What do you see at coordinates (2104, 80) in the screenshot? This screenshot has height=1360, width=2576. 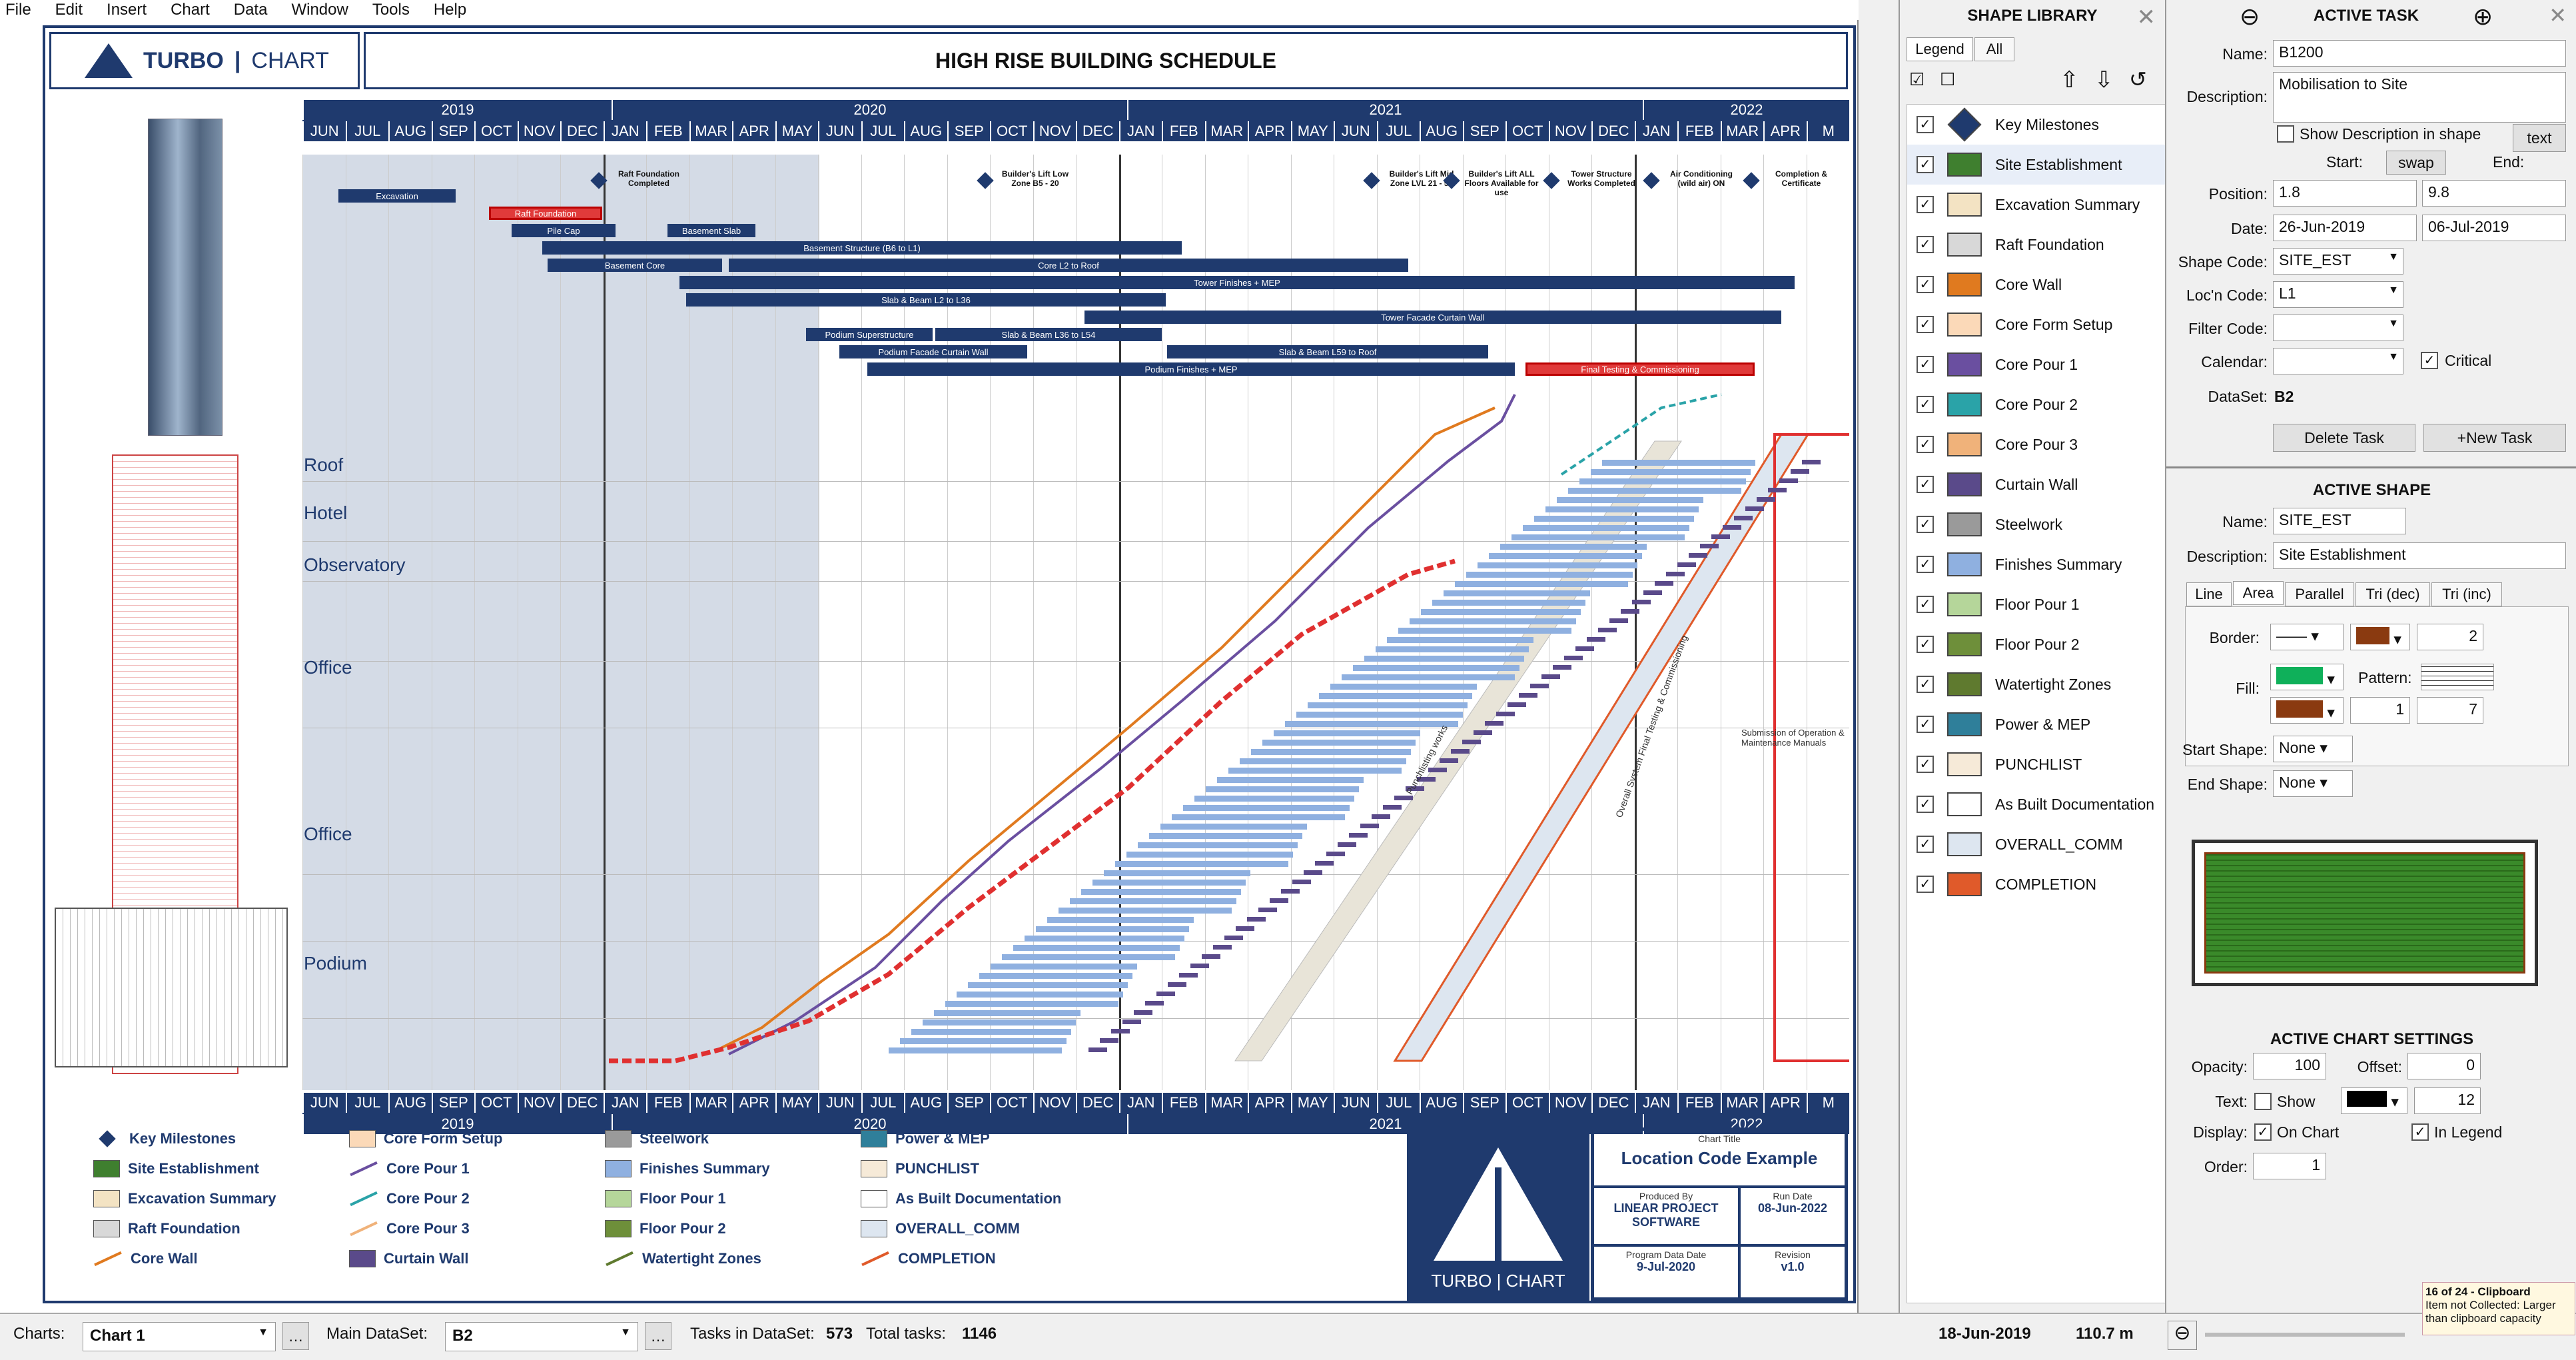 I see `move-down-icon: ⇩` at bounding box center [2104, 80].